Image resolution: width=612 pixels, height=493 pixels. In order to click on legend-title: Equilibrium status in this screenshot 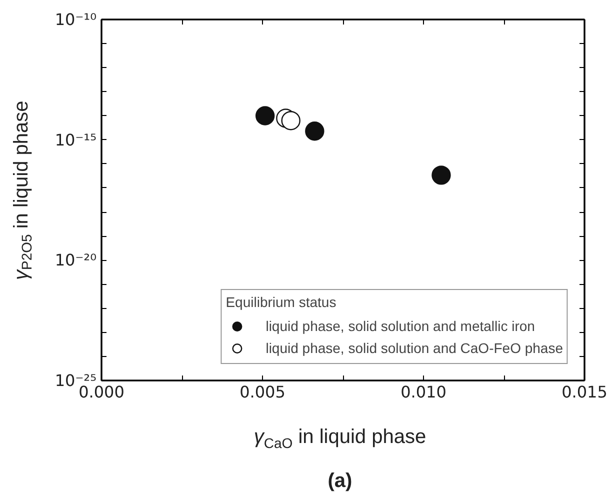, I will do `click(282, 302)`.